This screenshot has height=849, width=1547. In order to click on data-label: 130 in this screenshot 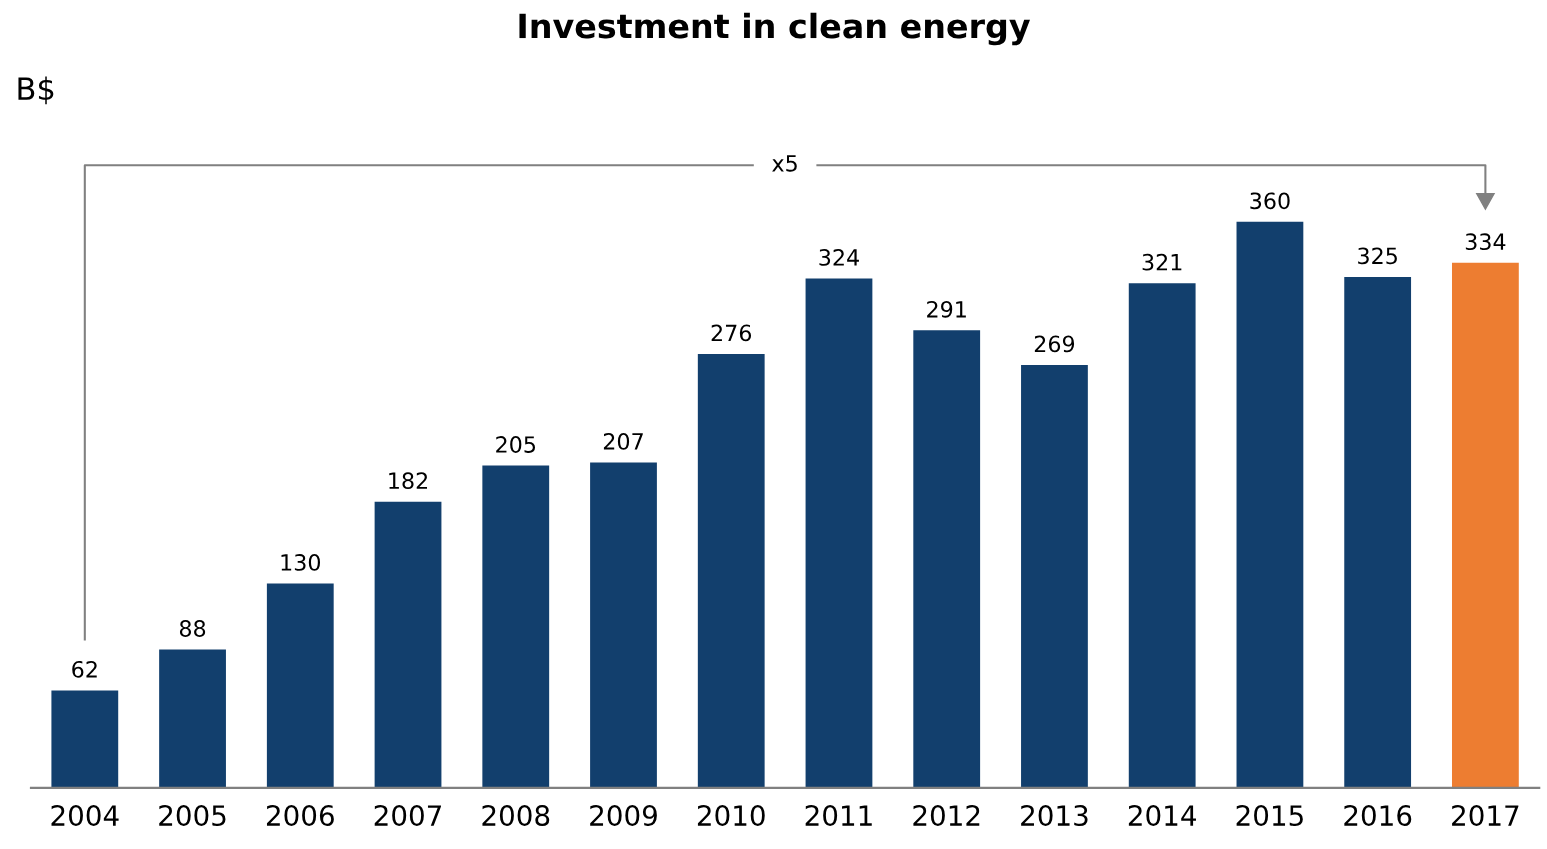, I will do `click(301, 562)`.